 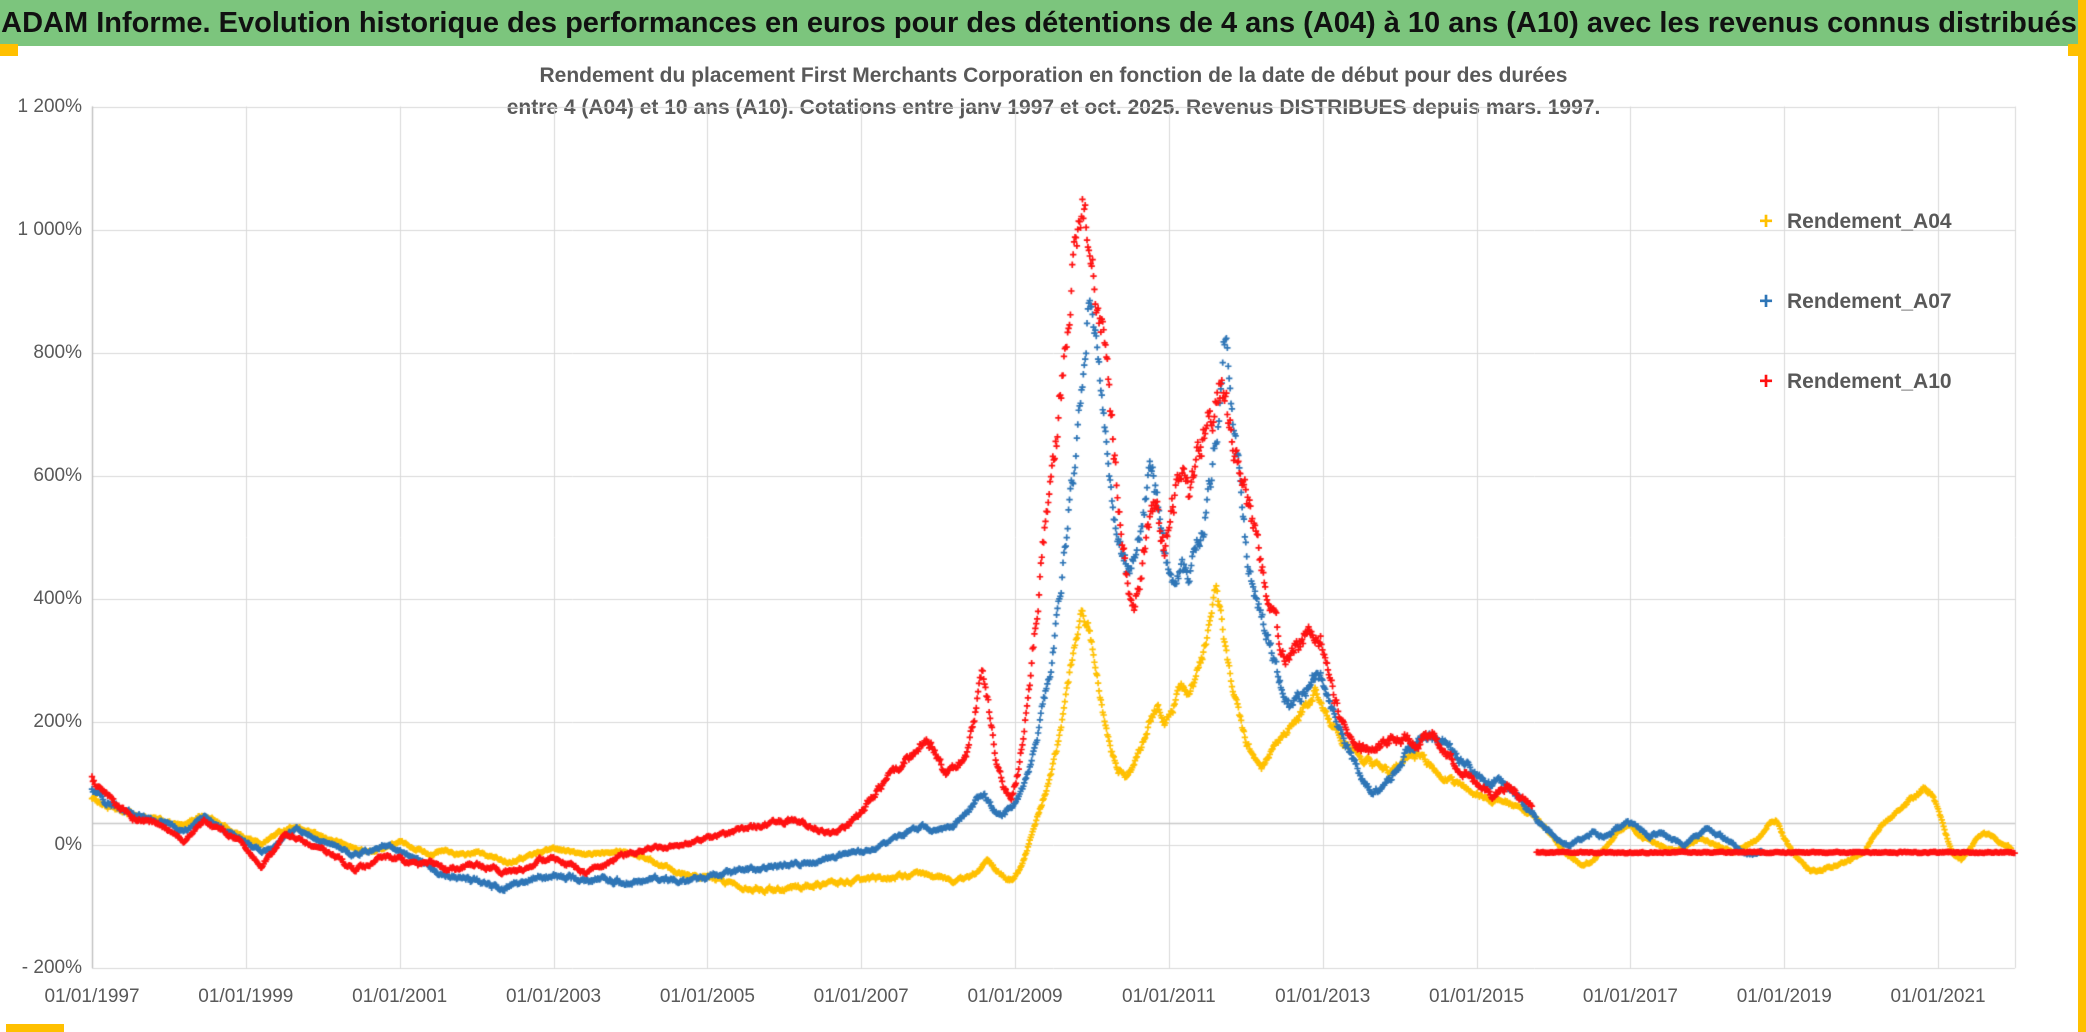 I want to click on x-tick-label: 01/01/2015, so click(x=1477, y=996).